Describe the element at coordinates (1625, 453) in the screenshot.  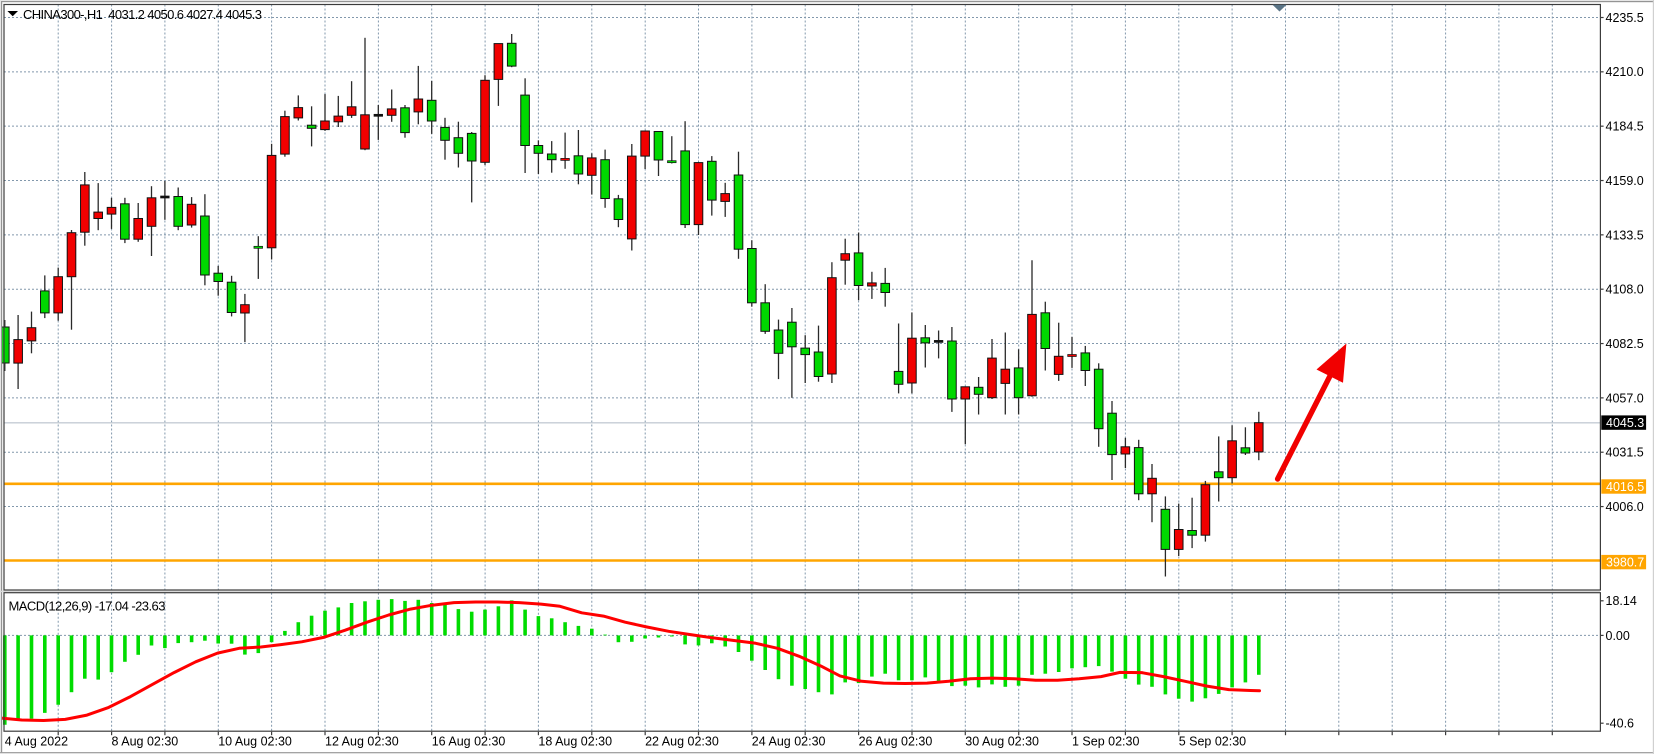
I see `svg-text: 4031.5` at that location.